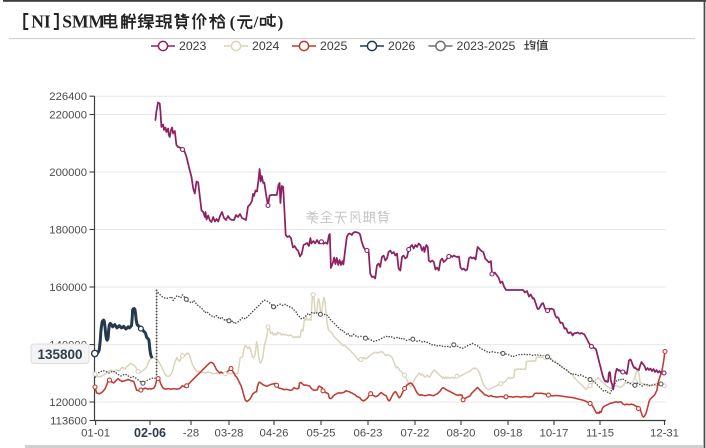 The width and height of the screenshot is (706, 448). What do you see at coordinates (461, 434) in the screenshot?
I see `svg-text: 08-20` at bounding box center [461, 434].